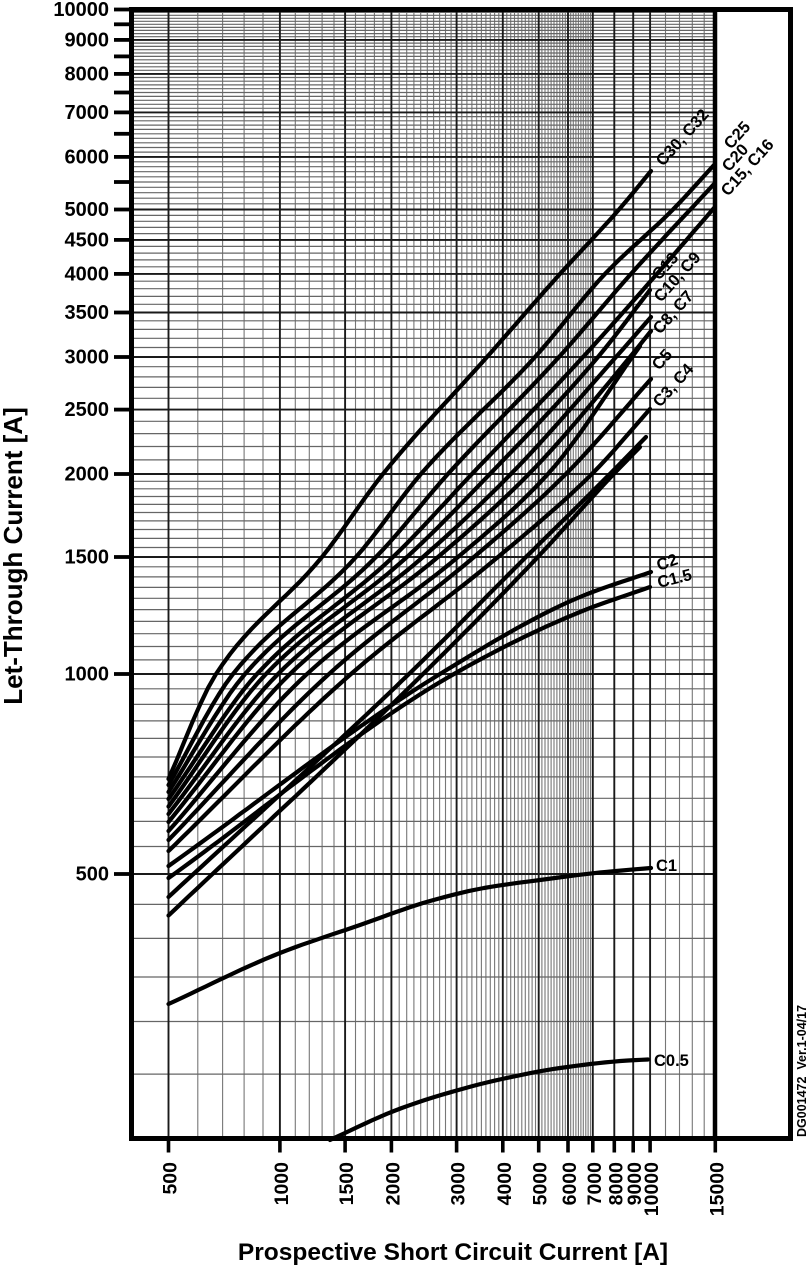 This screenshot has height=1280, width=810. Describe the element at coordinates (14, 556) in the screenshot. I see `svg-text: Let-Through Current [A]` at that location.